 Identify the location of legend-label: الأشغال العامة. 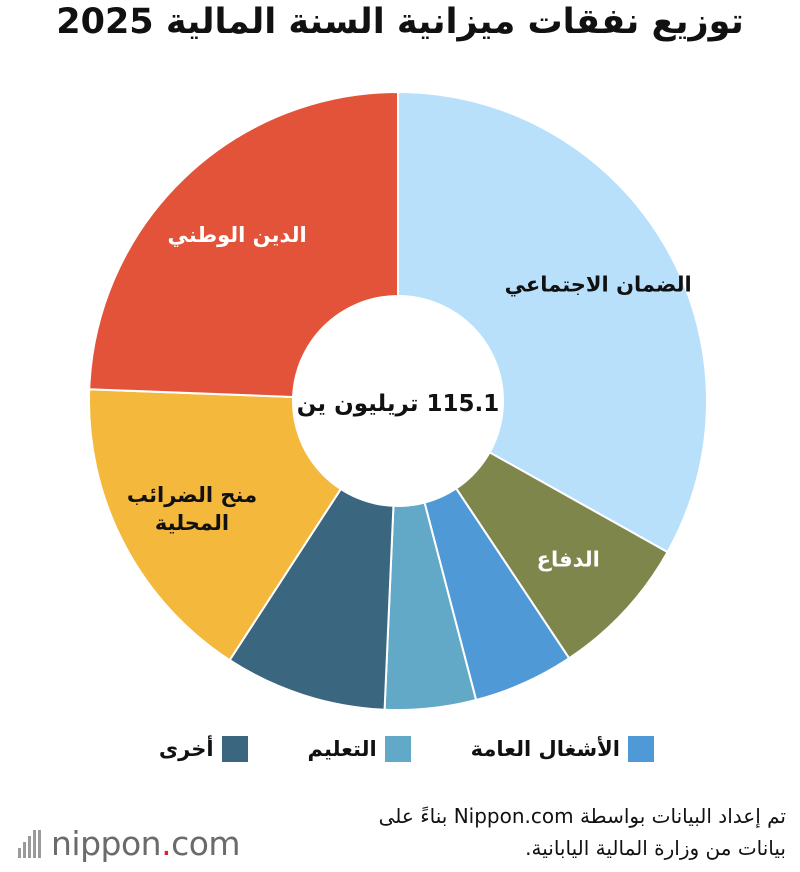
(545, 749).